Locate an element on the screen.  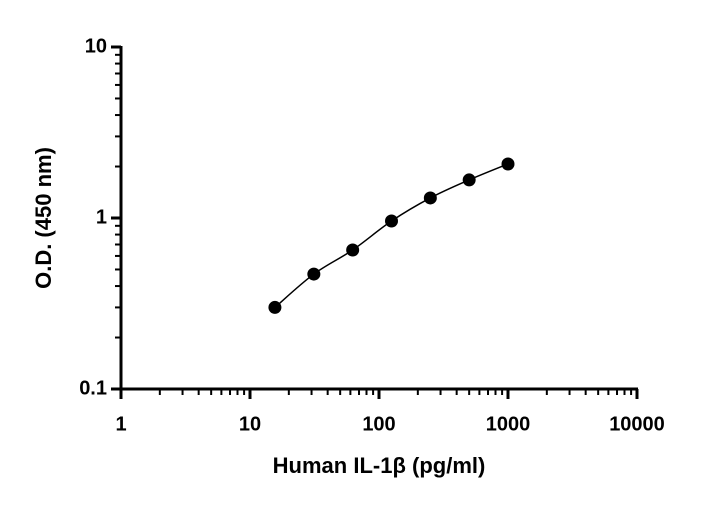
y-axis-label: O.D. (450 nm) is located at coordinates (43, 218).